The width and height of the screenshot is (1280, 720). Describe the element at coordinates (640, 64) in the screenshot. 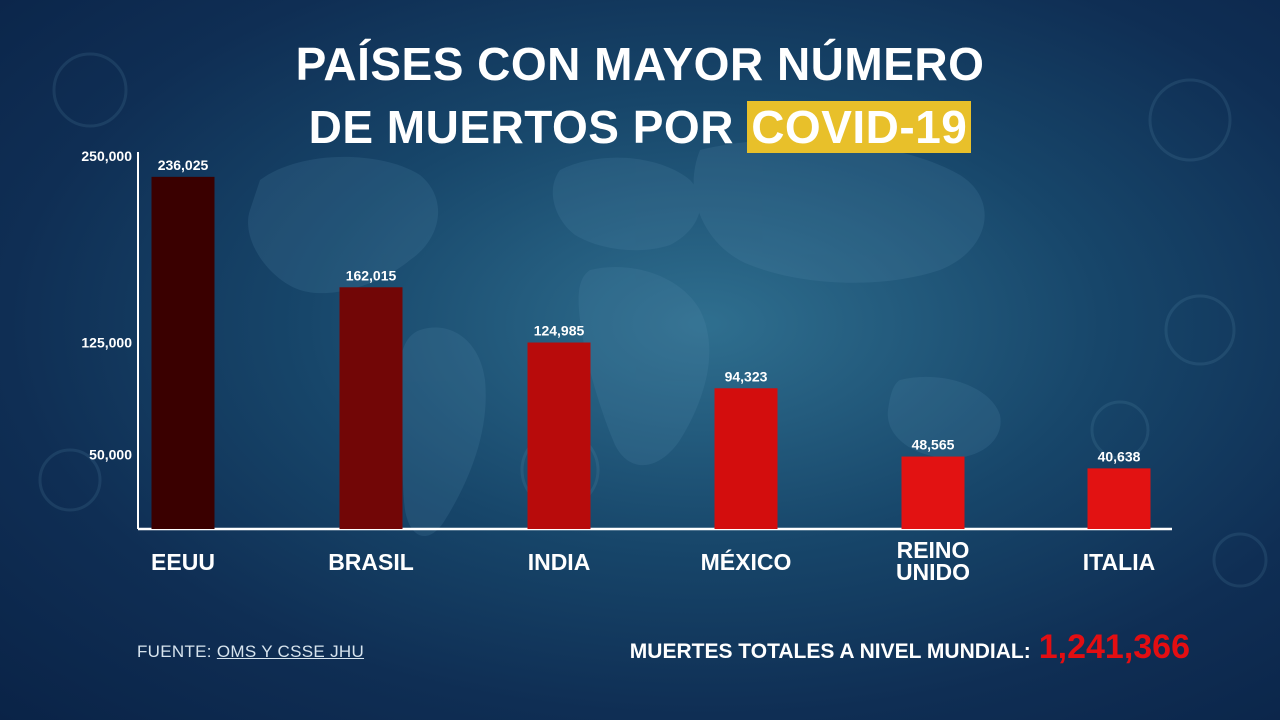

I see `chart-title-line-1: PAÍSES CON MAYOR NÚMERO` at that location.